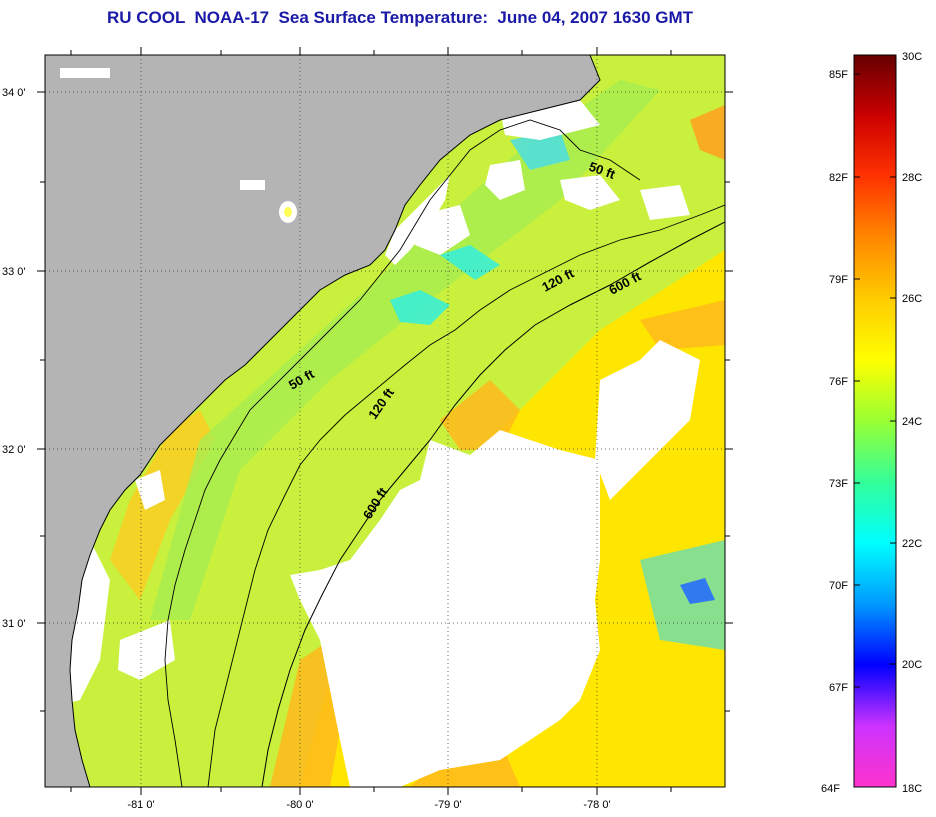 The width and height of the screenshot is (936, 817). I want to click on inland-speck-3-core, so click(288, 212).